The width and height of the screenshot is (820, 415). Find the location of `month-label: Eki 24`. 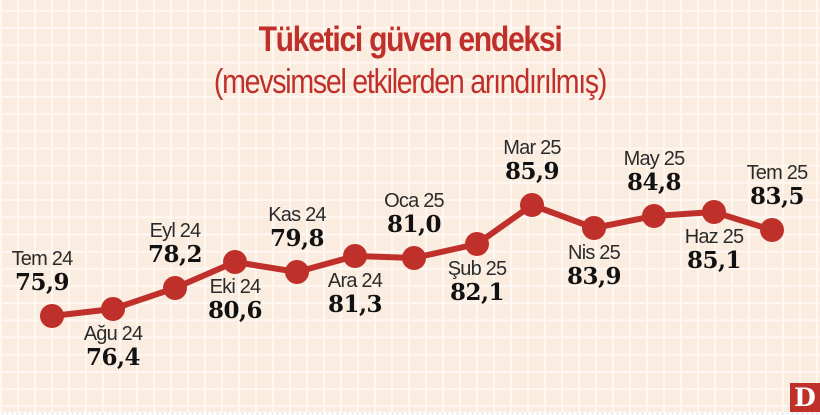

month-label: Eki 24 is located at coordinates (235, 287).